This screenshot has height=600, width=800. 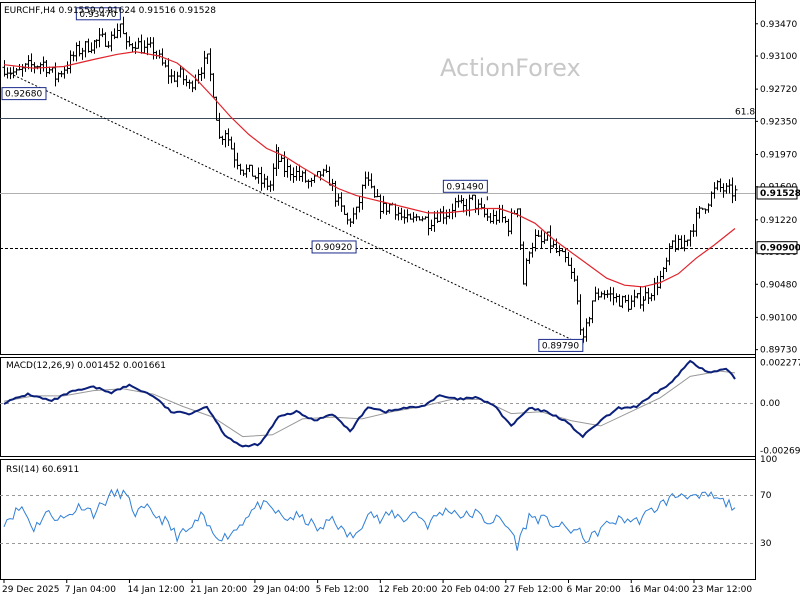 I want to click on price-annotation: 0.91490, so click(x=465, y=190).